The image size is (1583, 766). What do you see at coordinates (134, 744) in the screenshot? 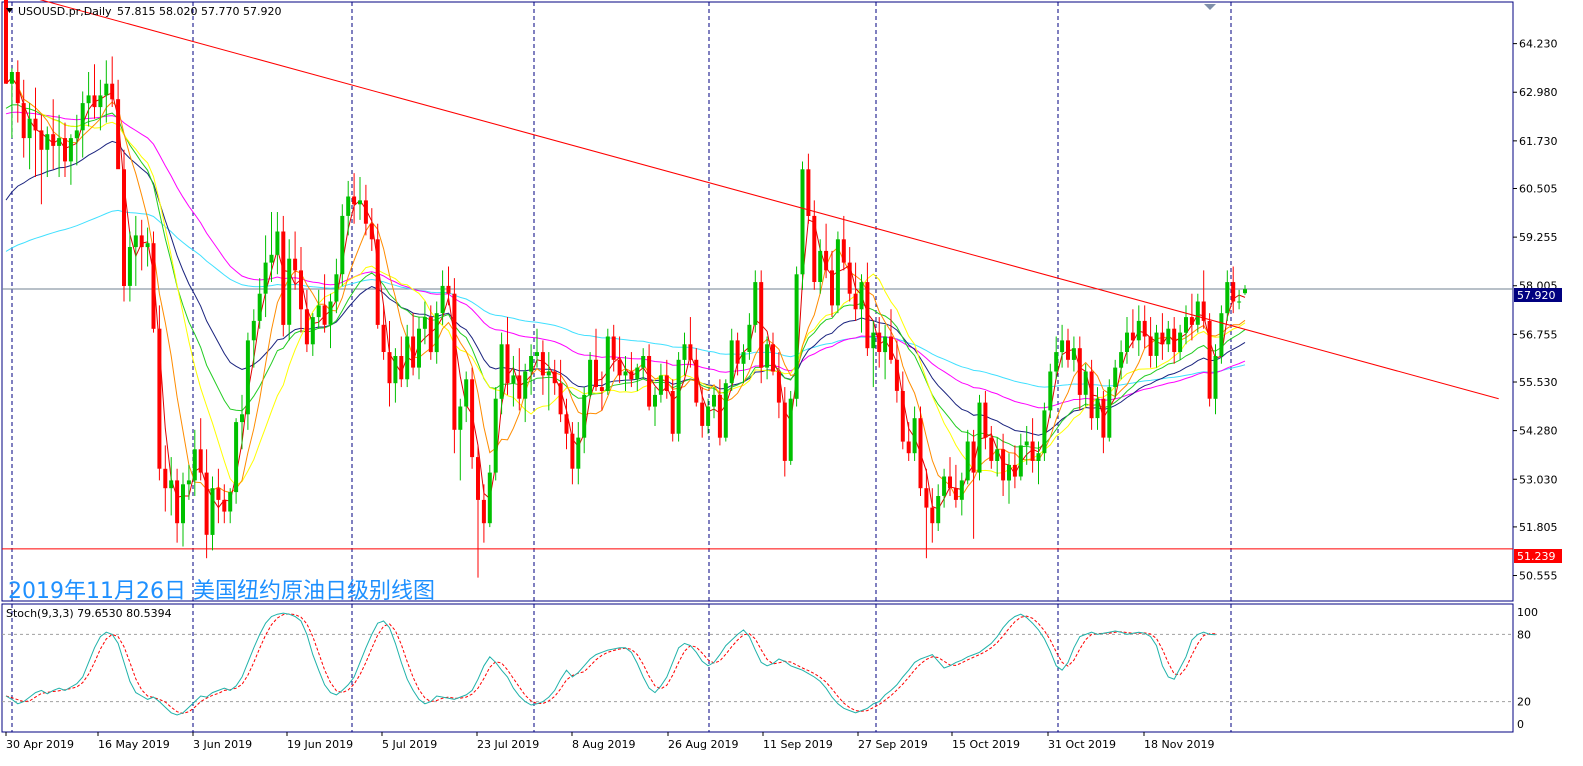
I see `time-tick-label: 16 May 2019` at bounding box center [134, 744].